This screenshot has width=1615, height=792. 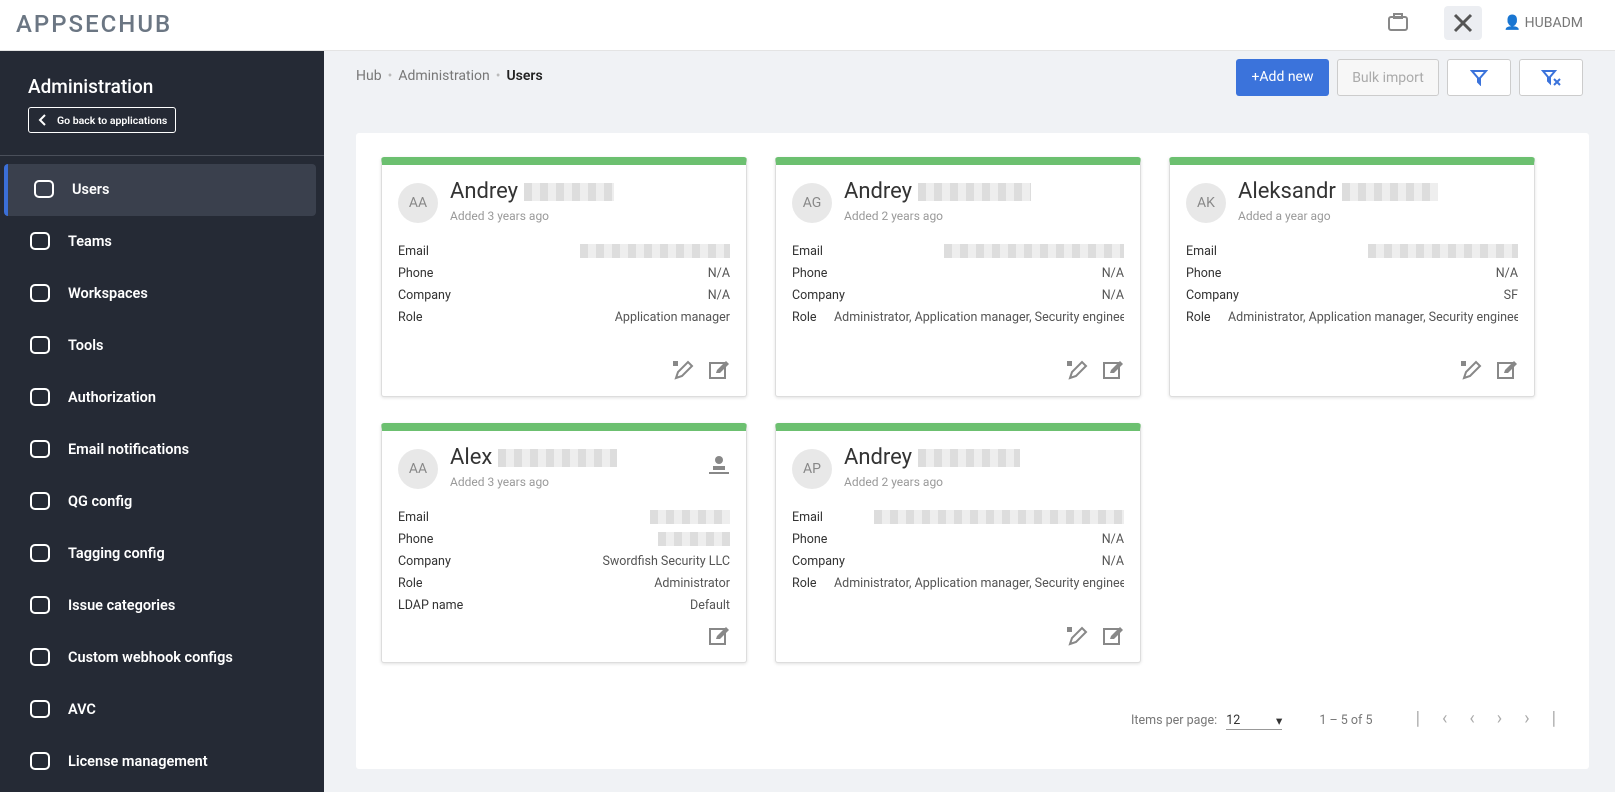 I want to click on user-name: HUBADM, so click(x=1553, y=23).